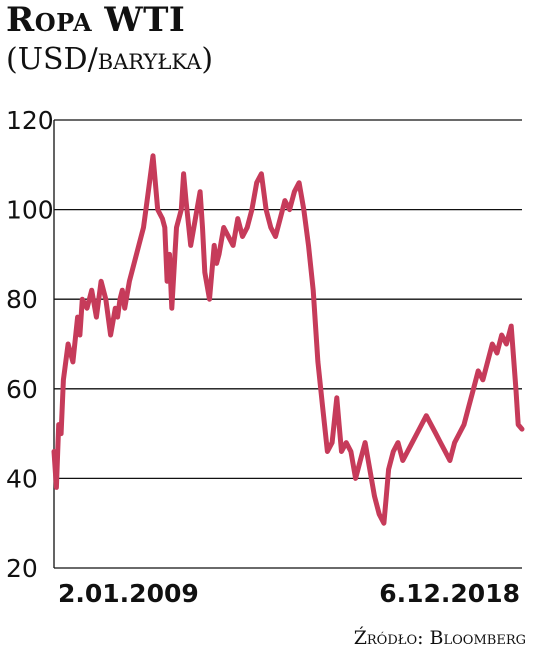 This screenshot has width=536, height=658. Describe the element at coordinates (22, 389) in the screenshot. I see `y-tick-label: 60` at that location.